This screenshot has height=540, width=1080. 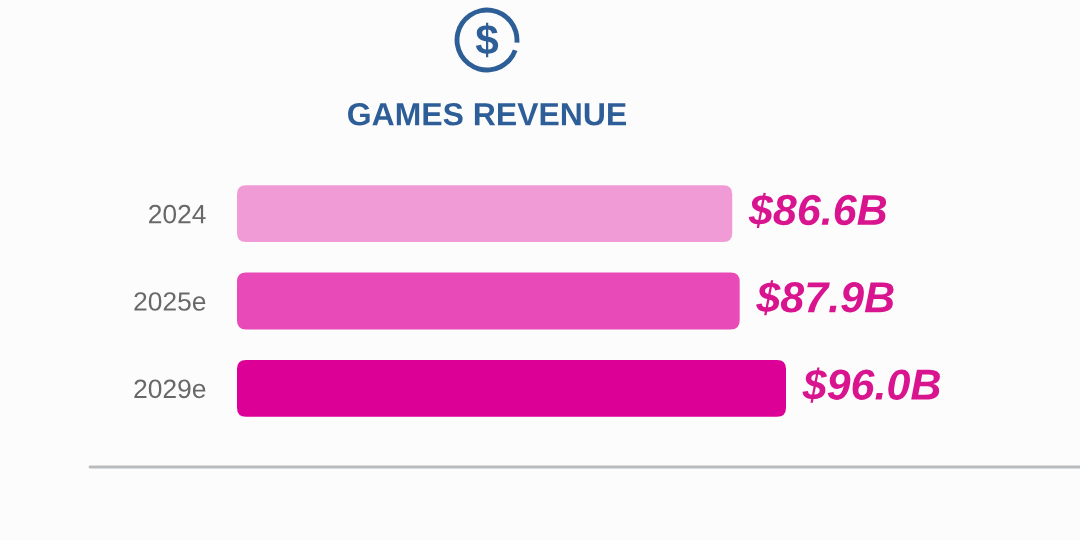 I want to click on y-tick-label: 2025e, so click(x=170, y=301).